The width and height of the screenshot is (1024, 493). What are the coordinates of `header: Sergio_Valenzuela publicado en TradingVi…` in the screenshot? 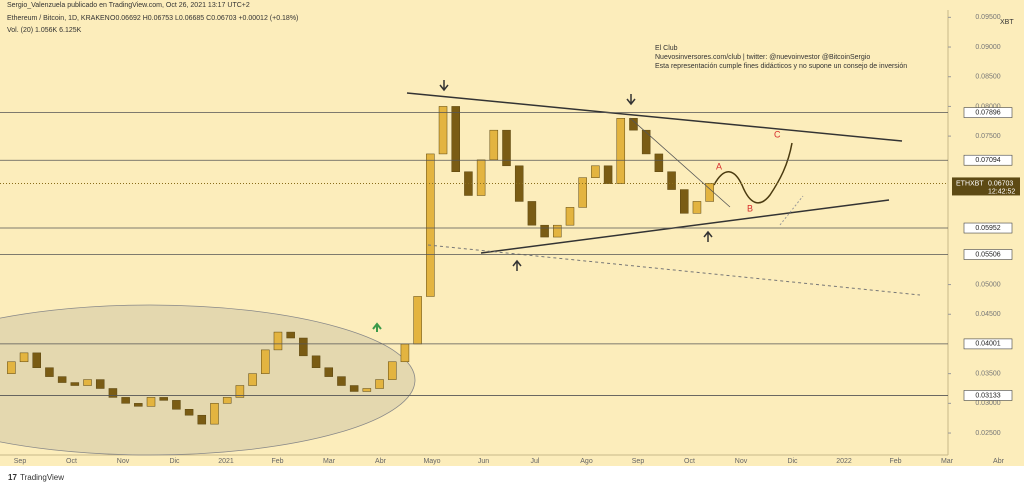 It's located at (128, 5).